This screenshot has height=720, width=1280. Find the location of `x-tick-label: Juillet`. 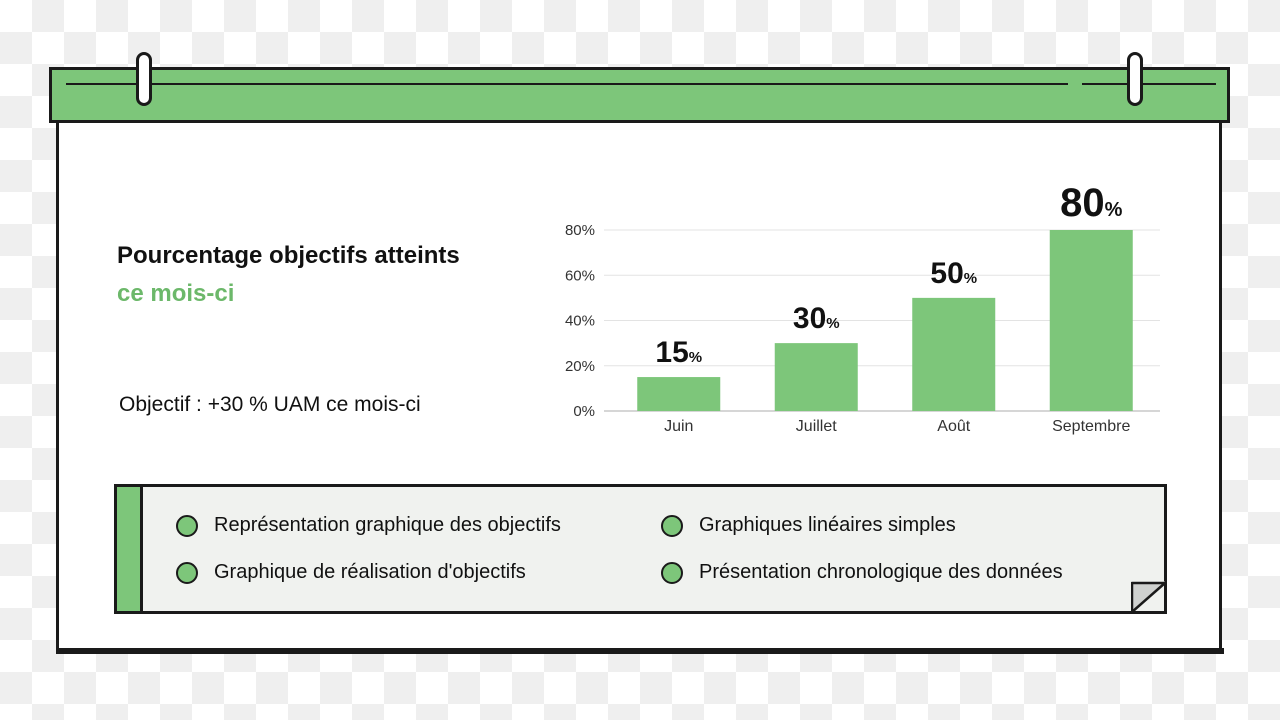

x-tick-label: Juillet is located at coordinates (816, 426).